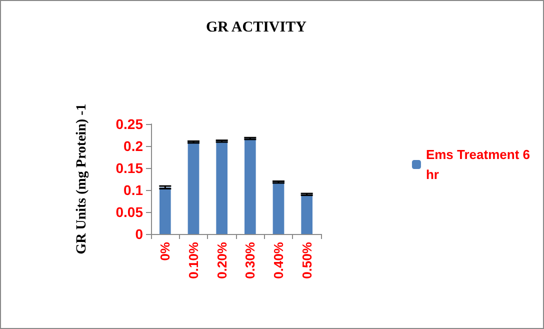 The image size is (544, 329). Describe the element at coordinates (256, 28) in the screenshot. I see `chart-title: GR ACTIVITY` at that location.